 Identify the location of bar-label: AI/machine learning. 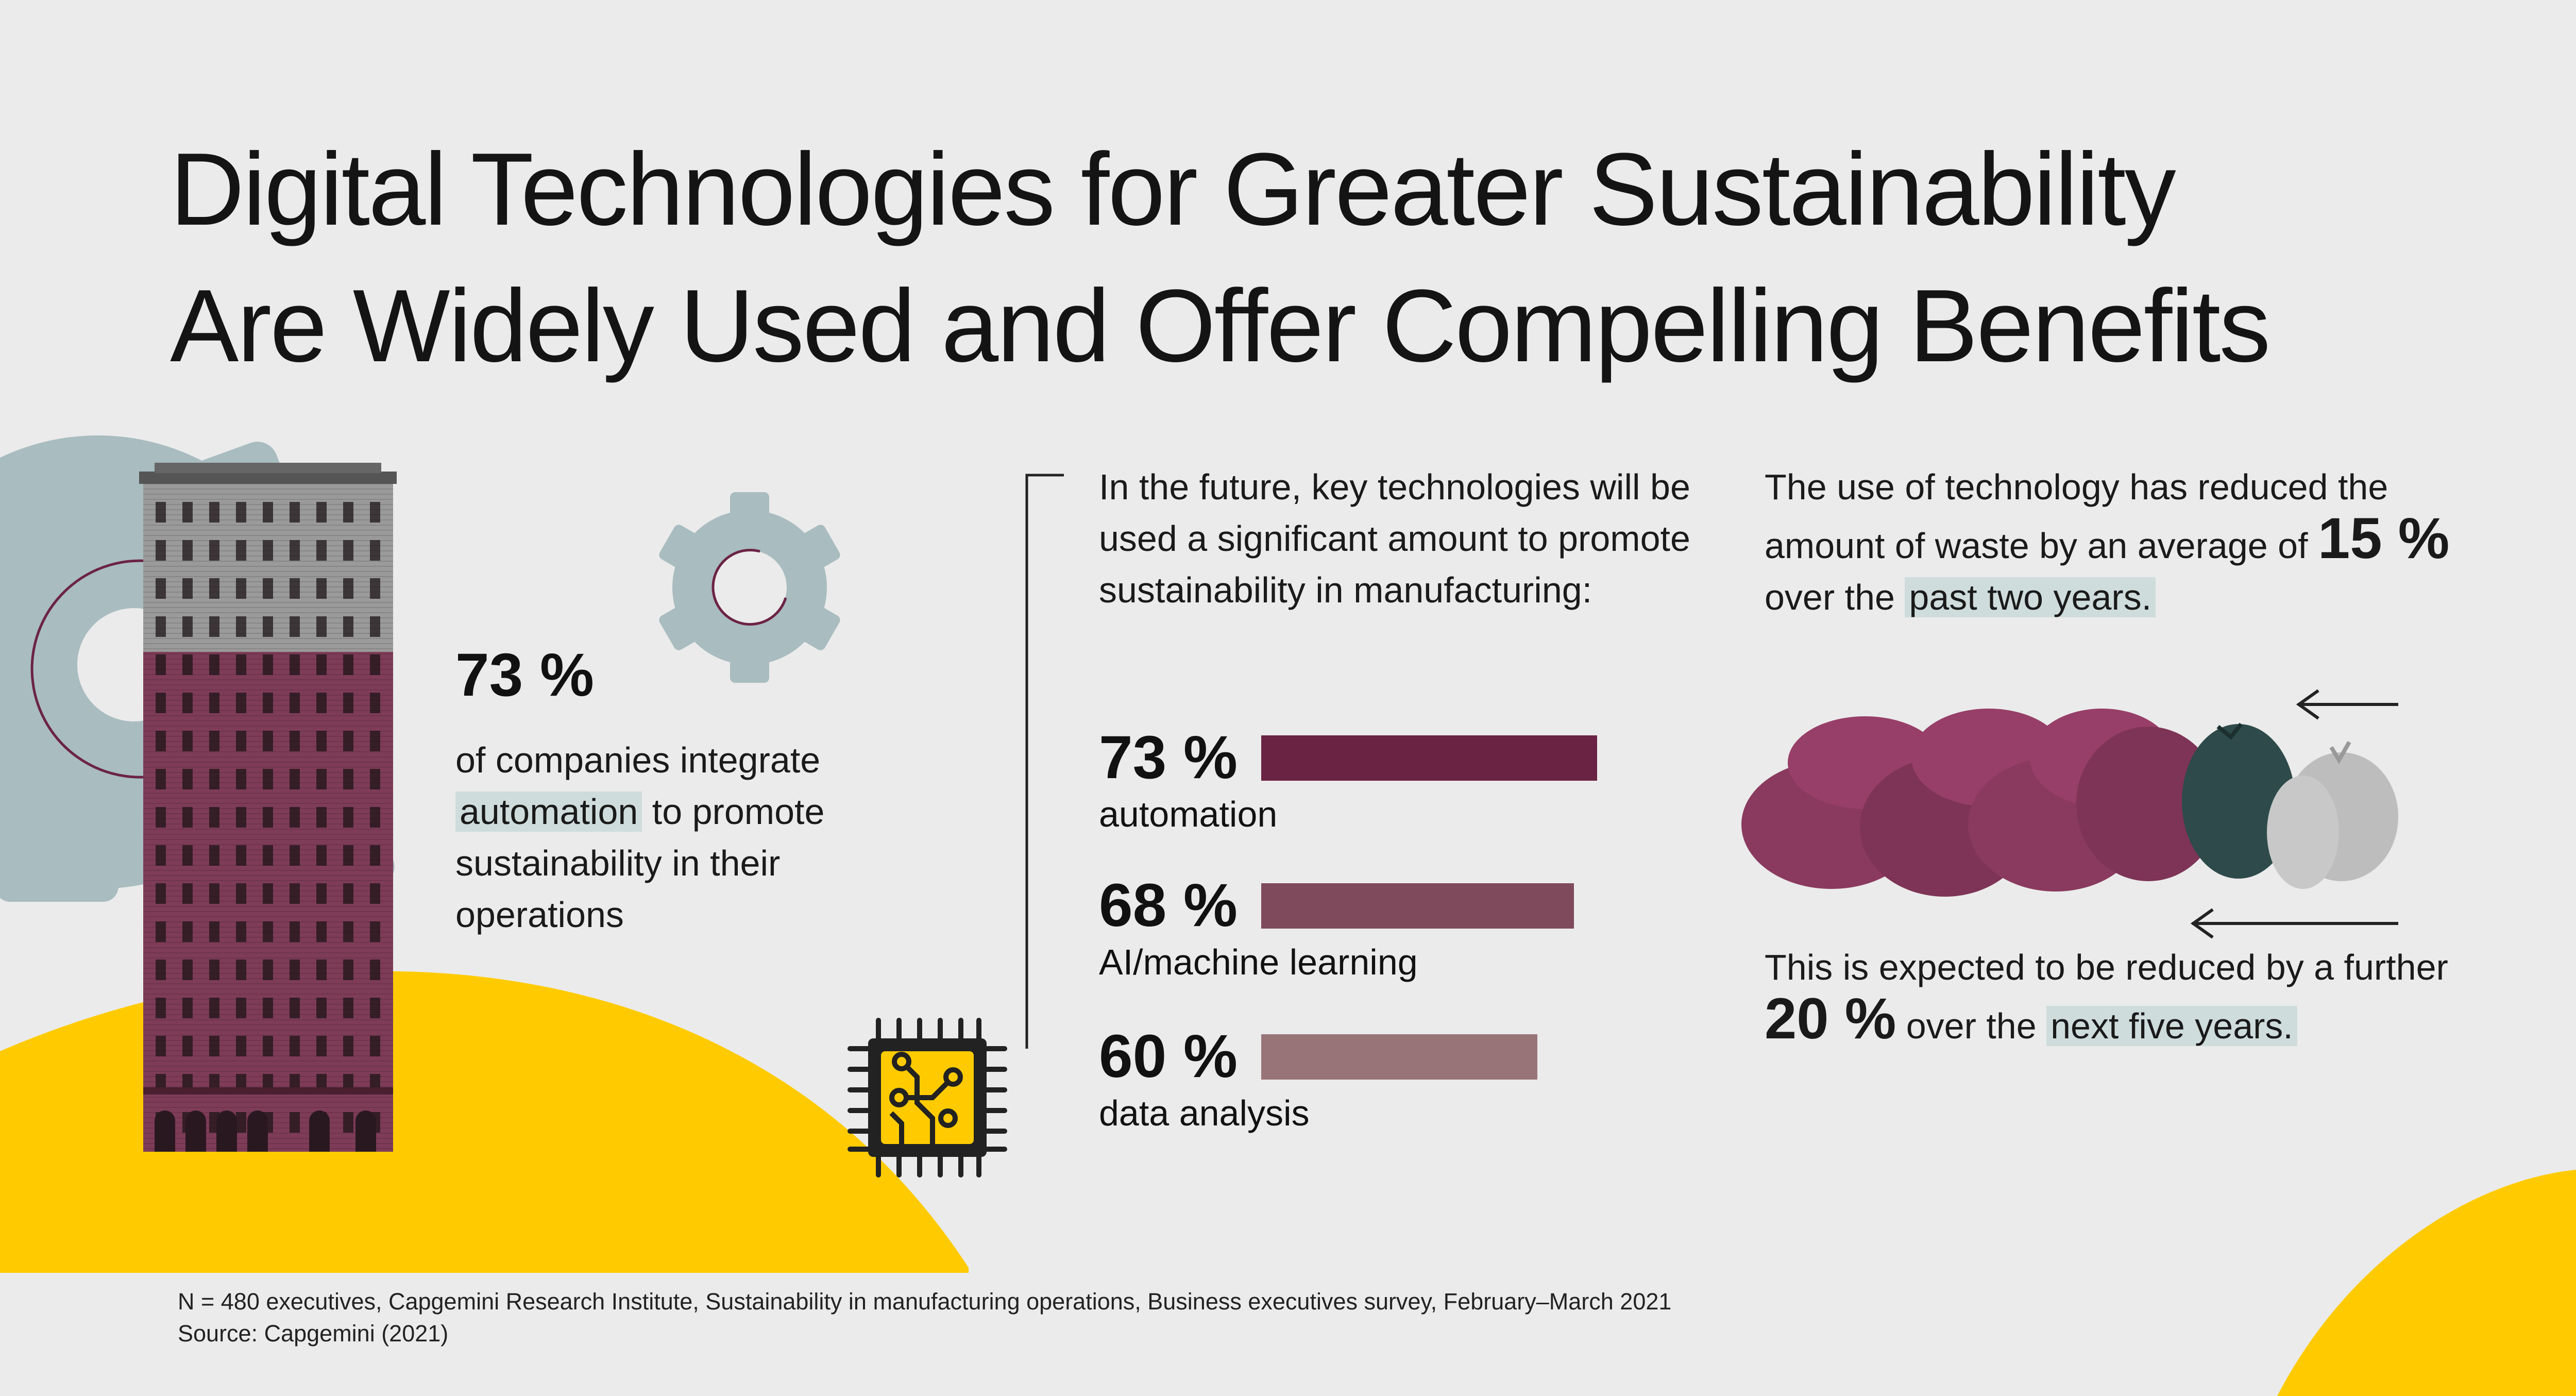
(1258, 962).